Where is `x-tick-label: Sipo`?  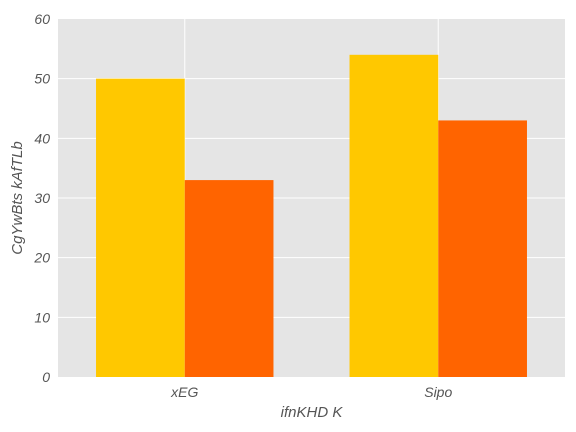 x-tick-label: Sipo is located at coordinates (438, 392).